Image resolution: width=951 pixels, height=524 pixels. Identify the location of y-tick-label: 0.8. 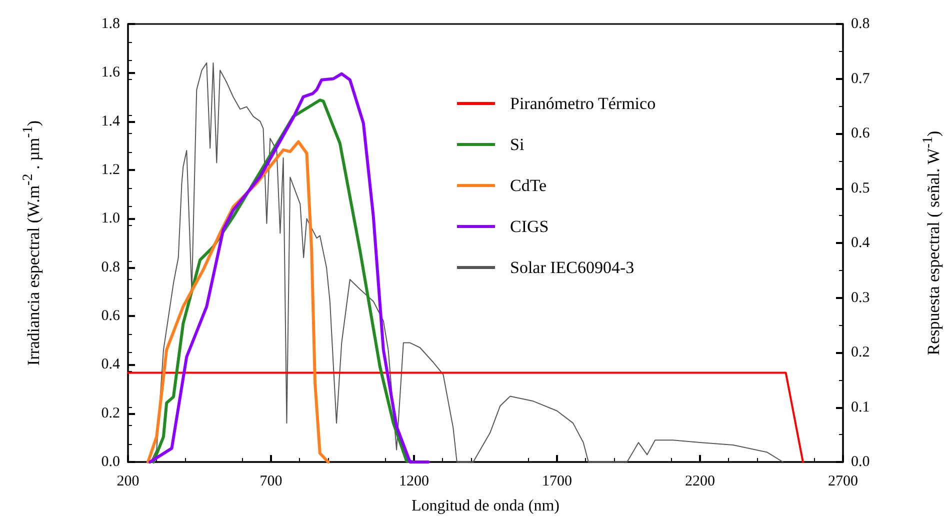
(110, 267).